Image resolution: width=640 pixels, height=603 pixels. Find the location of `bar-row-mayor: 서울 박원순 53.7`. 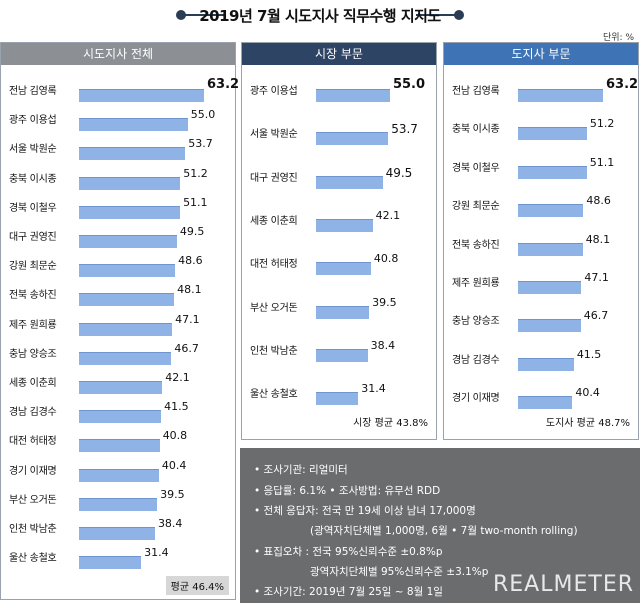

bar-row-mayor: 서울 박원순 53.7 is located at coordinates (340, 134).